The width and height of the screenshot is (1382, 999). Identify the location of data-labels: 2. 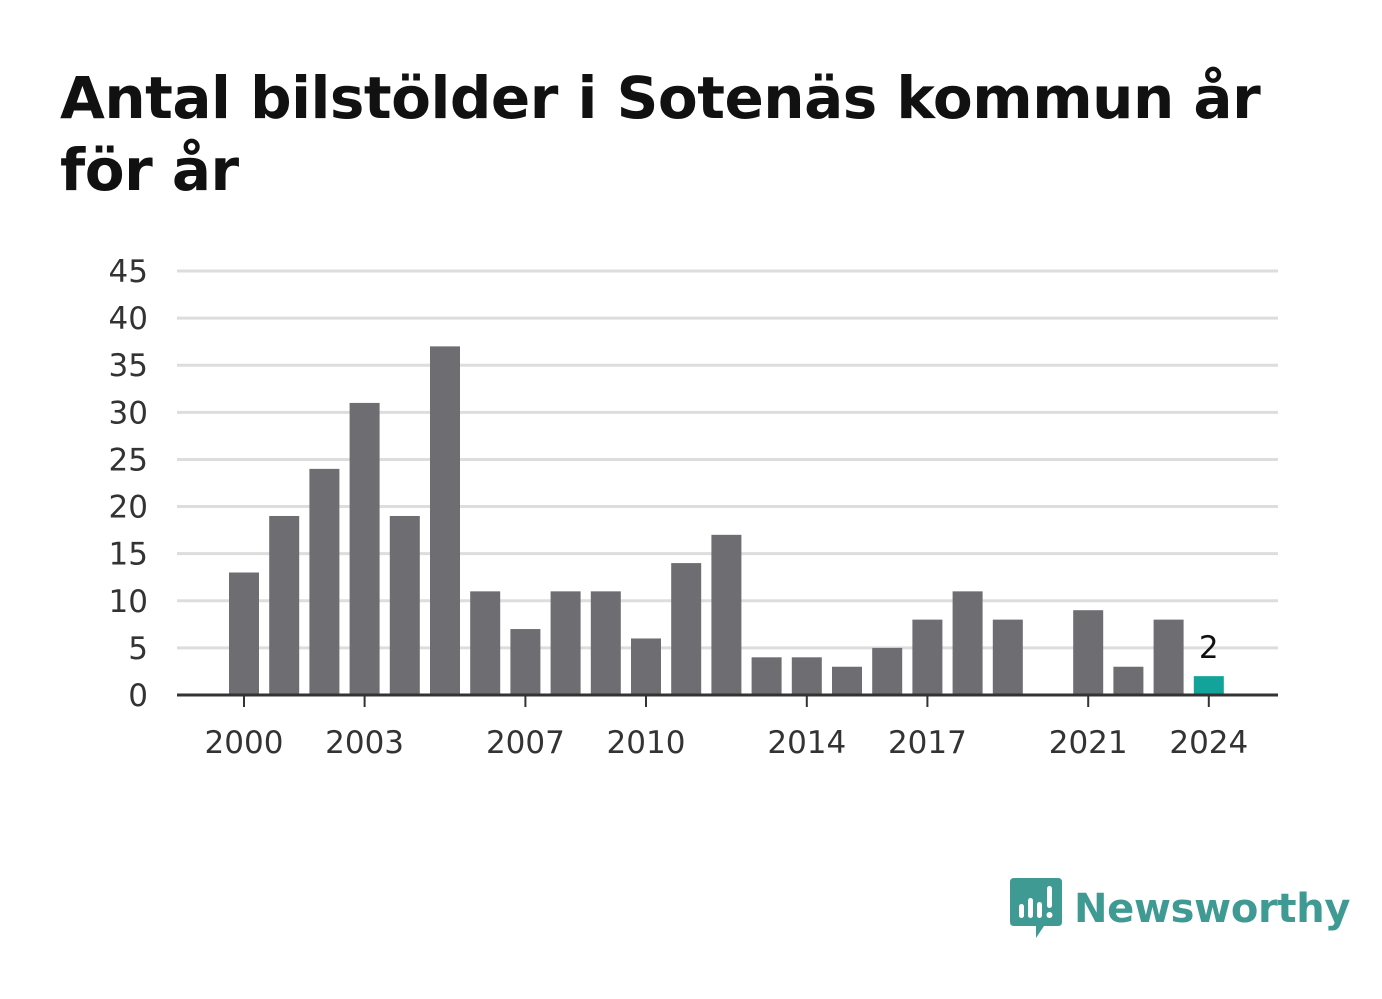
(1209, 648).